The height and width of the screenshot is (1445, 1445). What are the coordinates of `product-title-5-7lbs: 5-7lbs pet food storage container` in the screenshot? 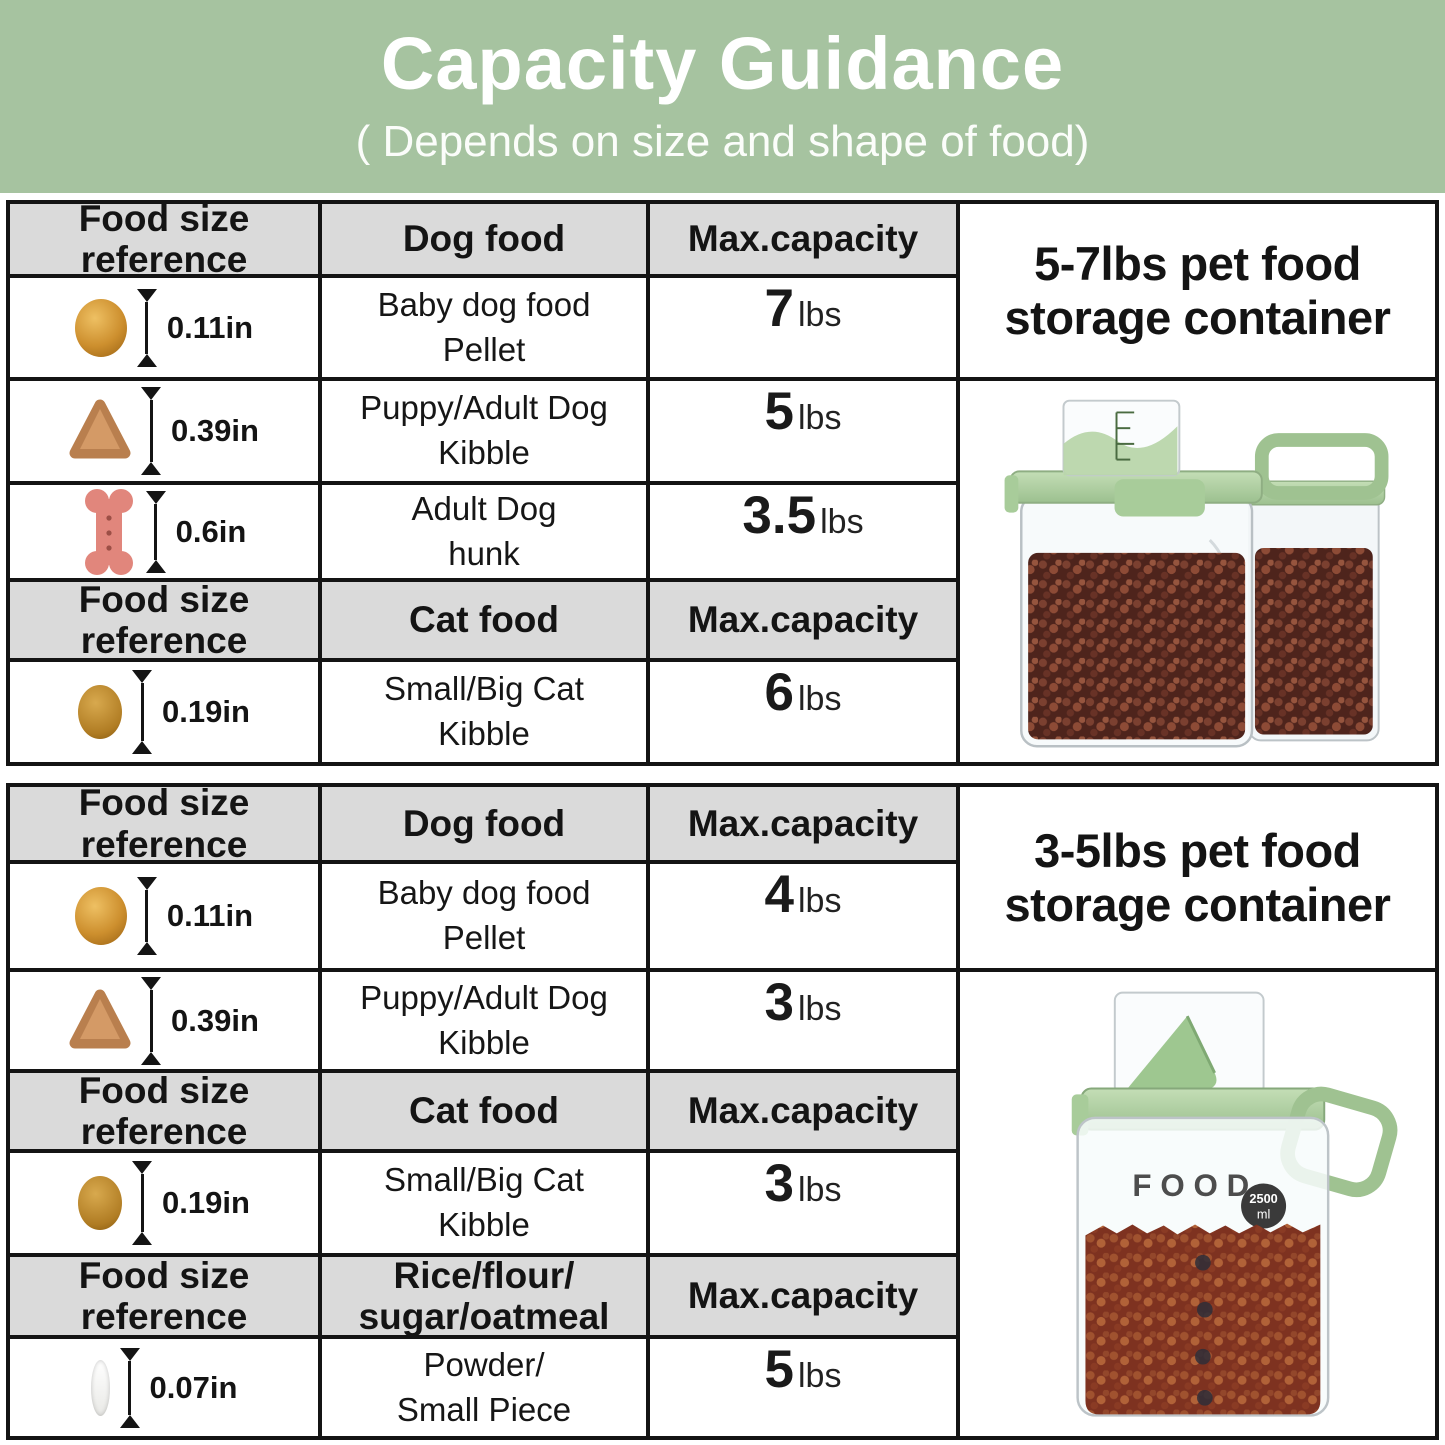 It's located at (1197, 290).